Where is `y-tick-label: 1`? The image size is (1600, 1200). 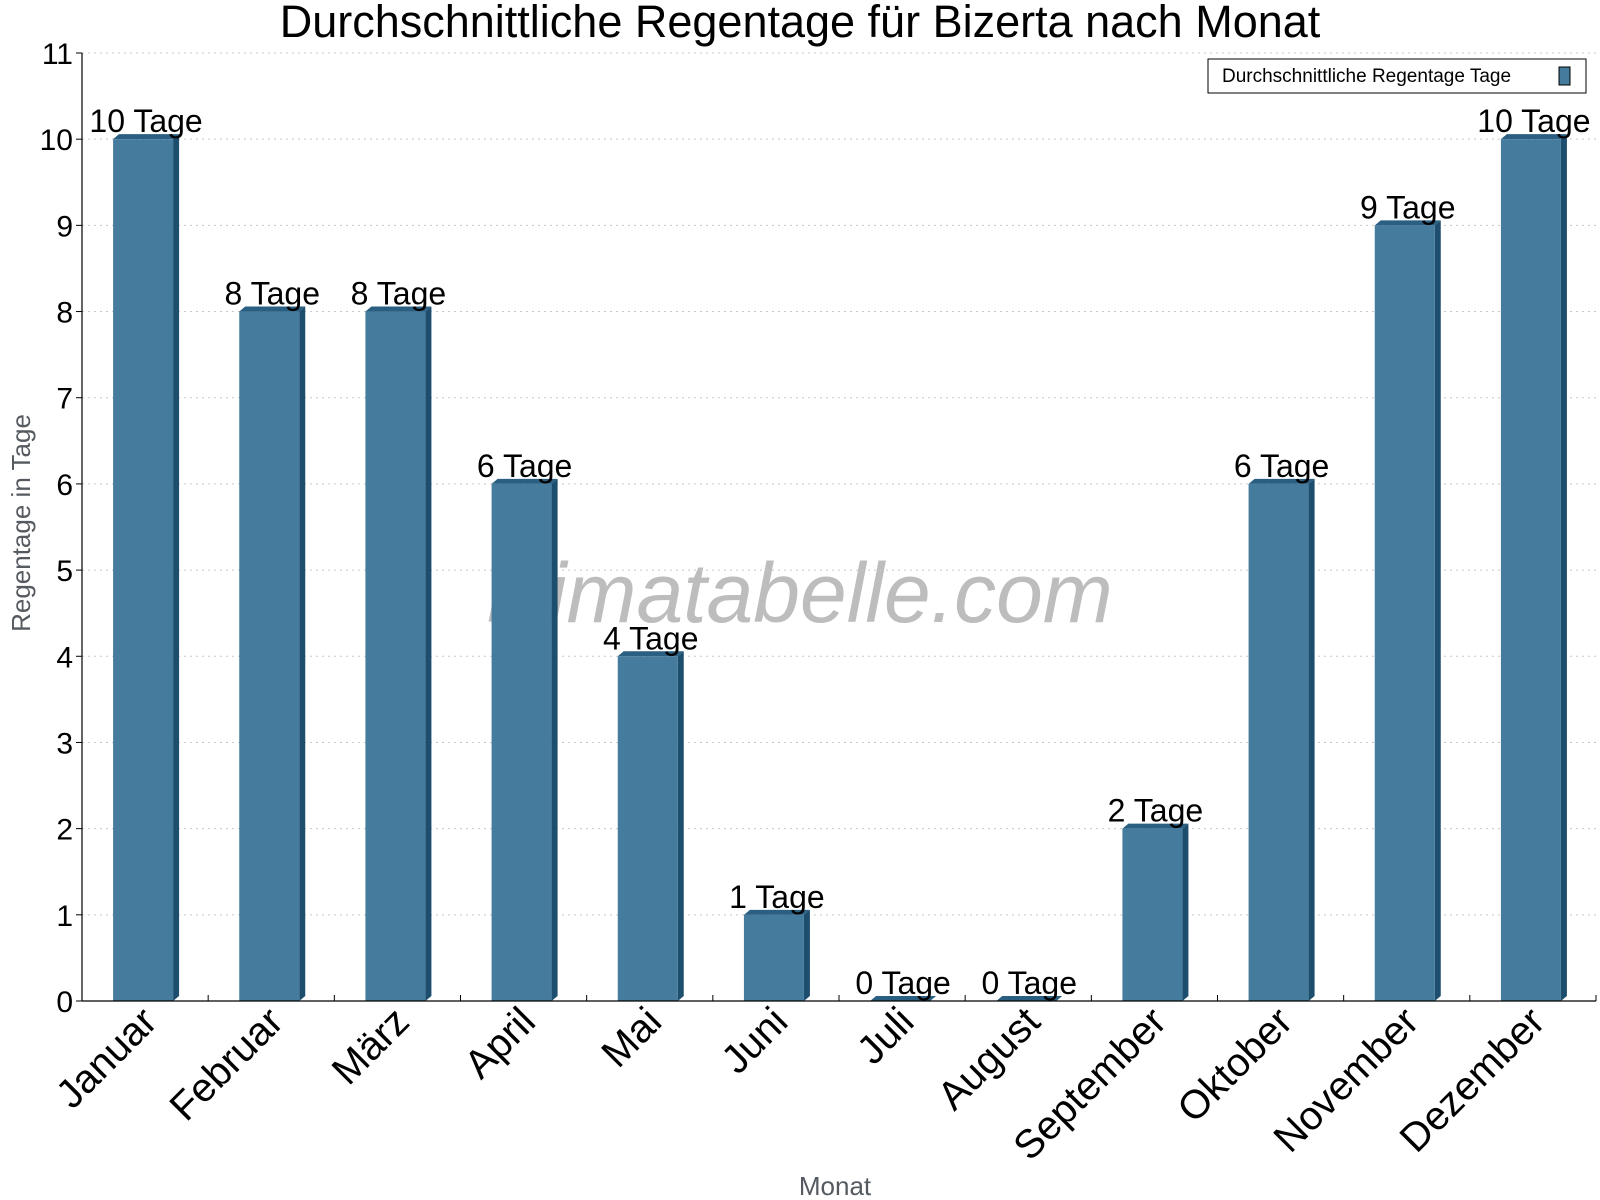
y-tick-label: 1 is located at coordinates (64, 916).